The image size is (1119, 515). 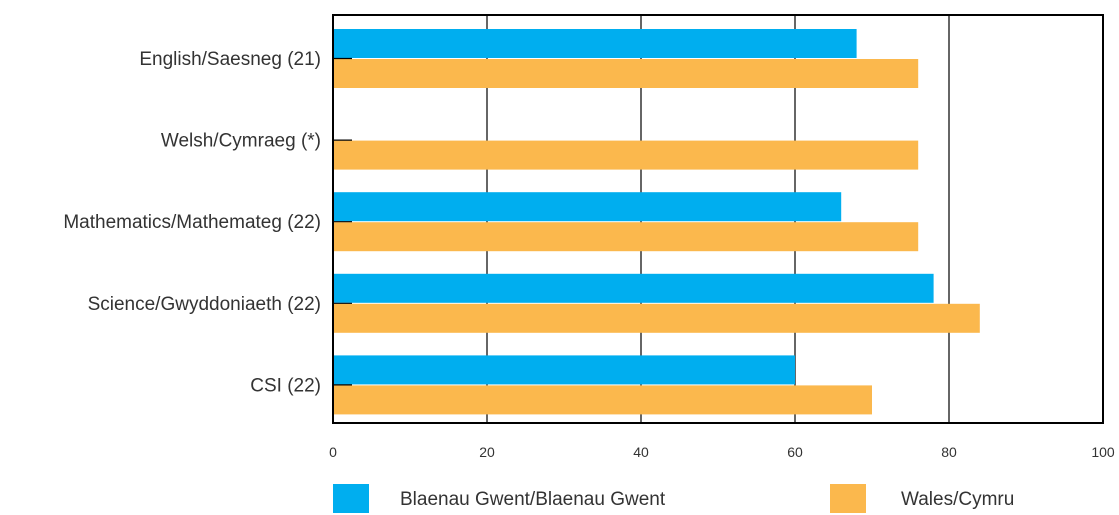 What do you see at coordinates (641, 452) in the screenshot?
I see `x-tick-label: 40` at bounding box center [641, 452].